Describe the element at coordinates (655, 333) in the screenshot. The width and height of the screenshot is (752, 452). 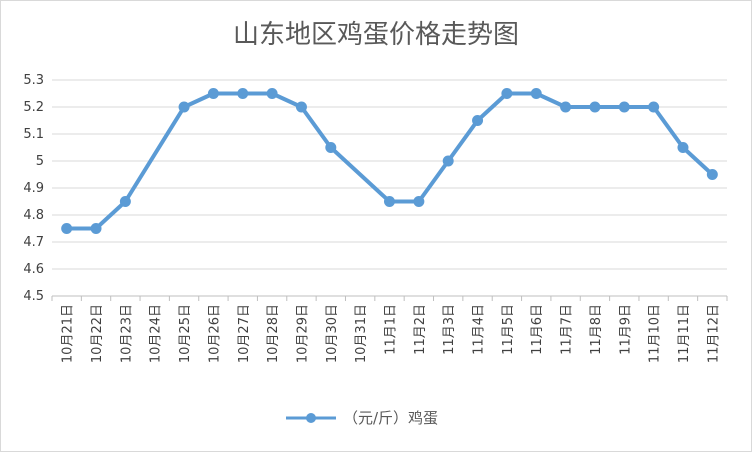
I see `x-tick-label: 11月10日` at that location.